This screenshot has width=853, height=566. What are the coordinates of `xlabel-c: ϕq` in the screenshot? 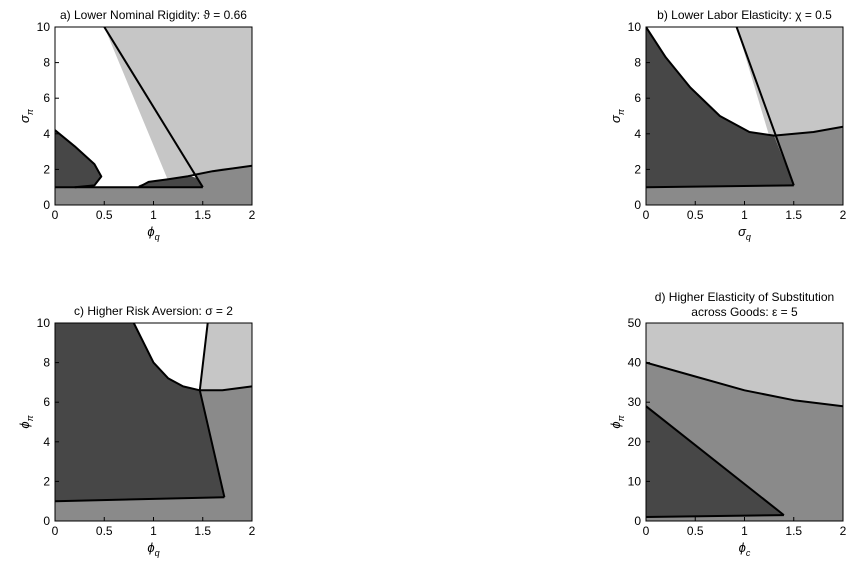 It's located at (153, 549).